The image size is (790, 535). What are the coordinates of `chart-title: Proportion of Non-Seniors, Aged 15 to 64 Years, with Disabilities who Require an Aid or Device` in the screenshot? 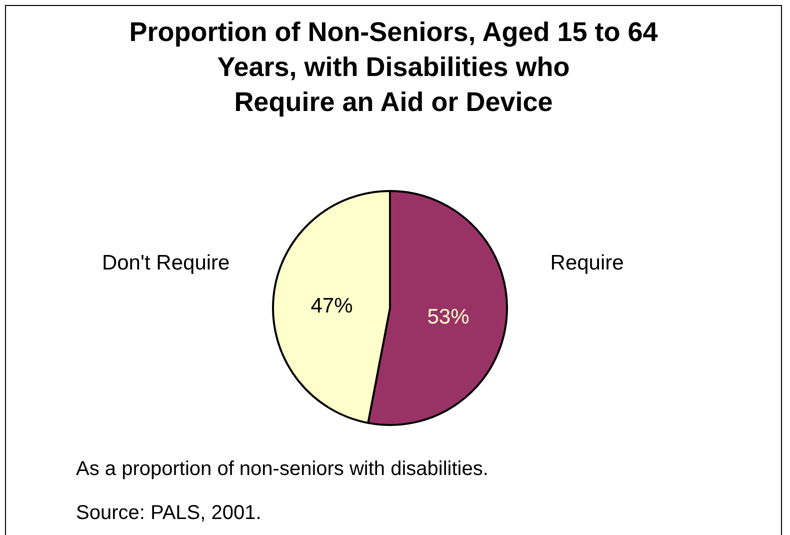 It's located at (393, 67).